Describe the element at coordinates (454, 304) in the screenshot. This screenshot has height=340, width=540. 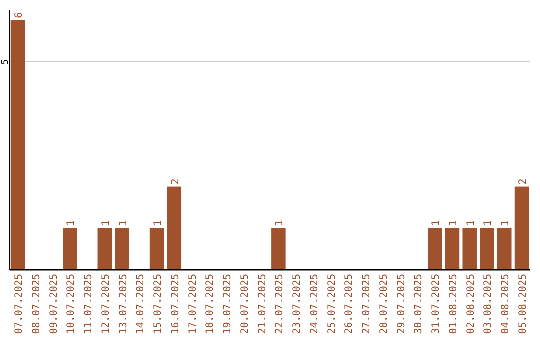
I see `x-tick-label: 01.08.2025` at that location.